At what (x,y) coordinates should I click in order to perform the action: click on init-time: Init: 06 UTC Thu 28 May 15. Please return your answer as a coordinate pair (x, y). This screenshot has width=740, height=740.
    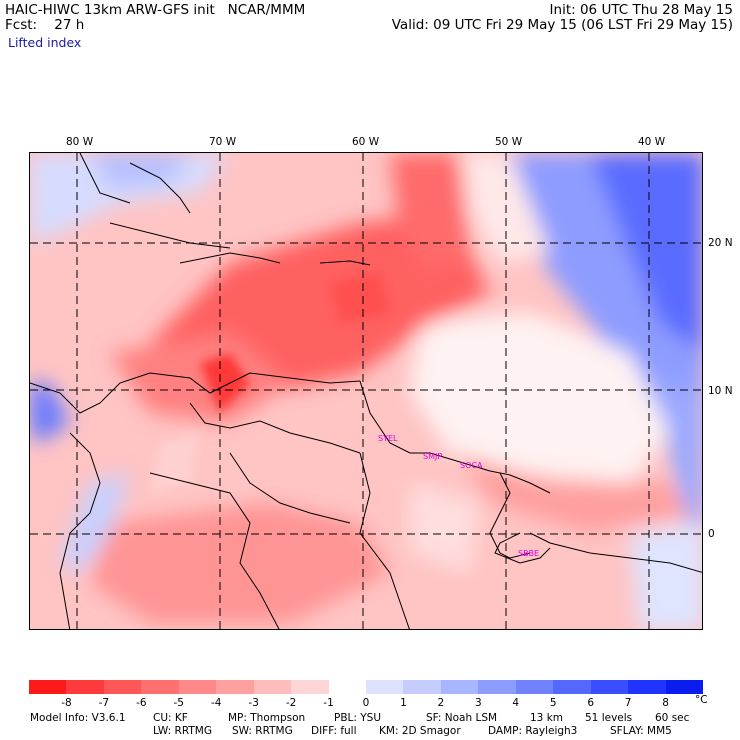
    Looking at the image, I should click on (641, 10).